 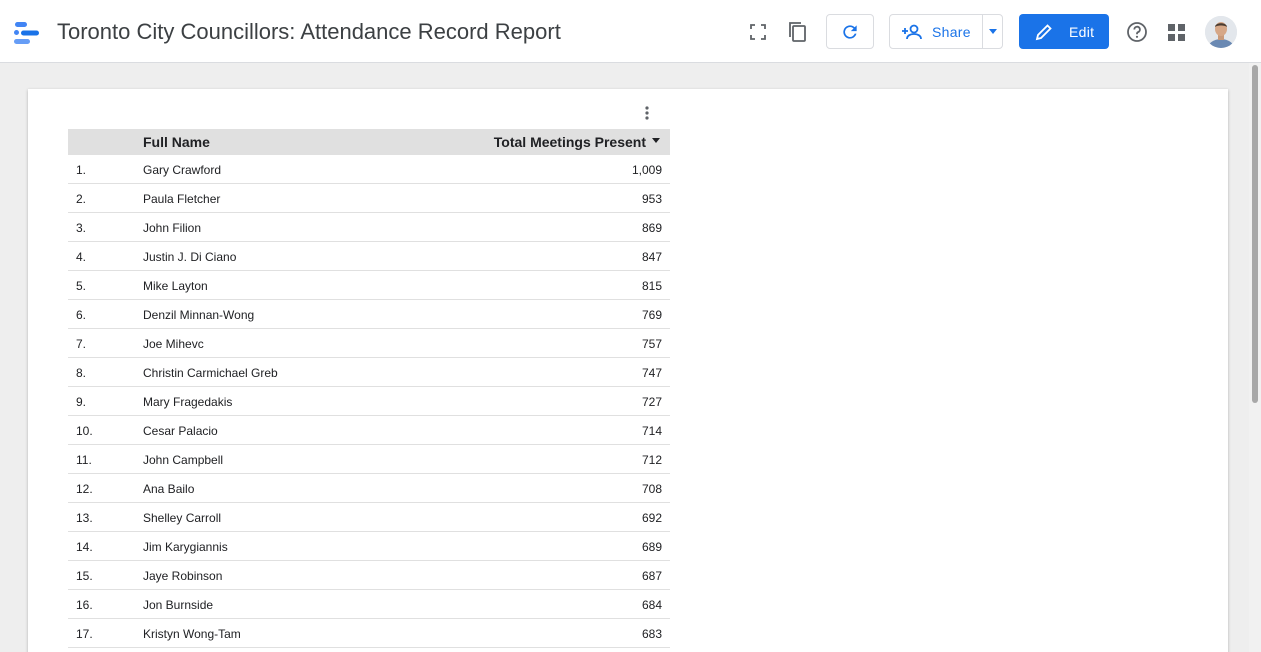 I want to click on chevron-down-icon, so click(x=992, y=31).